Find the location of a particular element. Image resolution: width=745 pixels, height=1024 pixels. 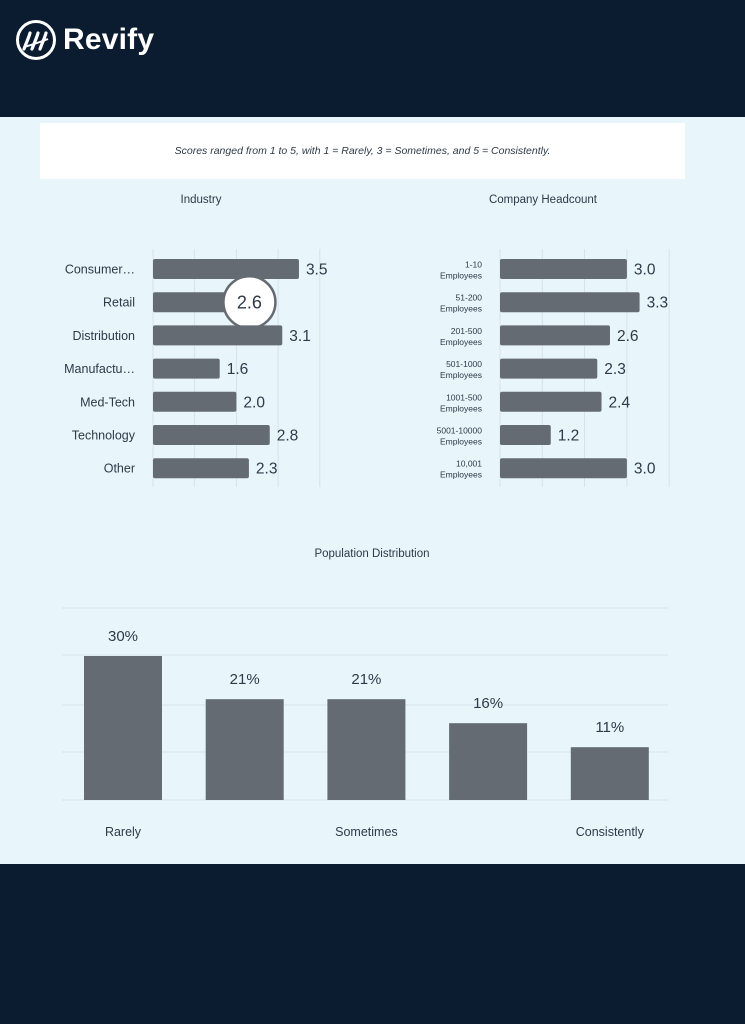

revify-logo-icon is located at coordinates (36, 40).